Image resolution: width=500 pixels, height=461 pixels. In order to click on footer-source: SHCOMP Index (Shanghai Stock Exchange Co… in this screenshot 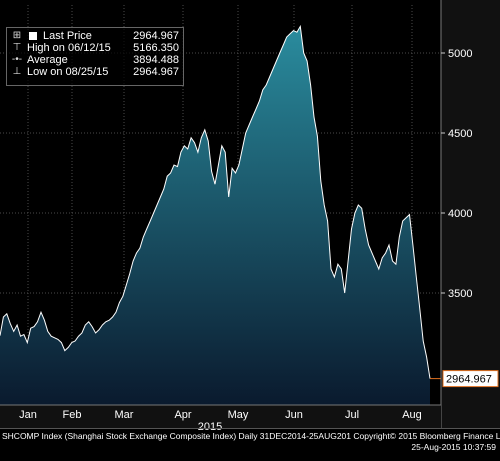, I will do `click(251, 436)`.